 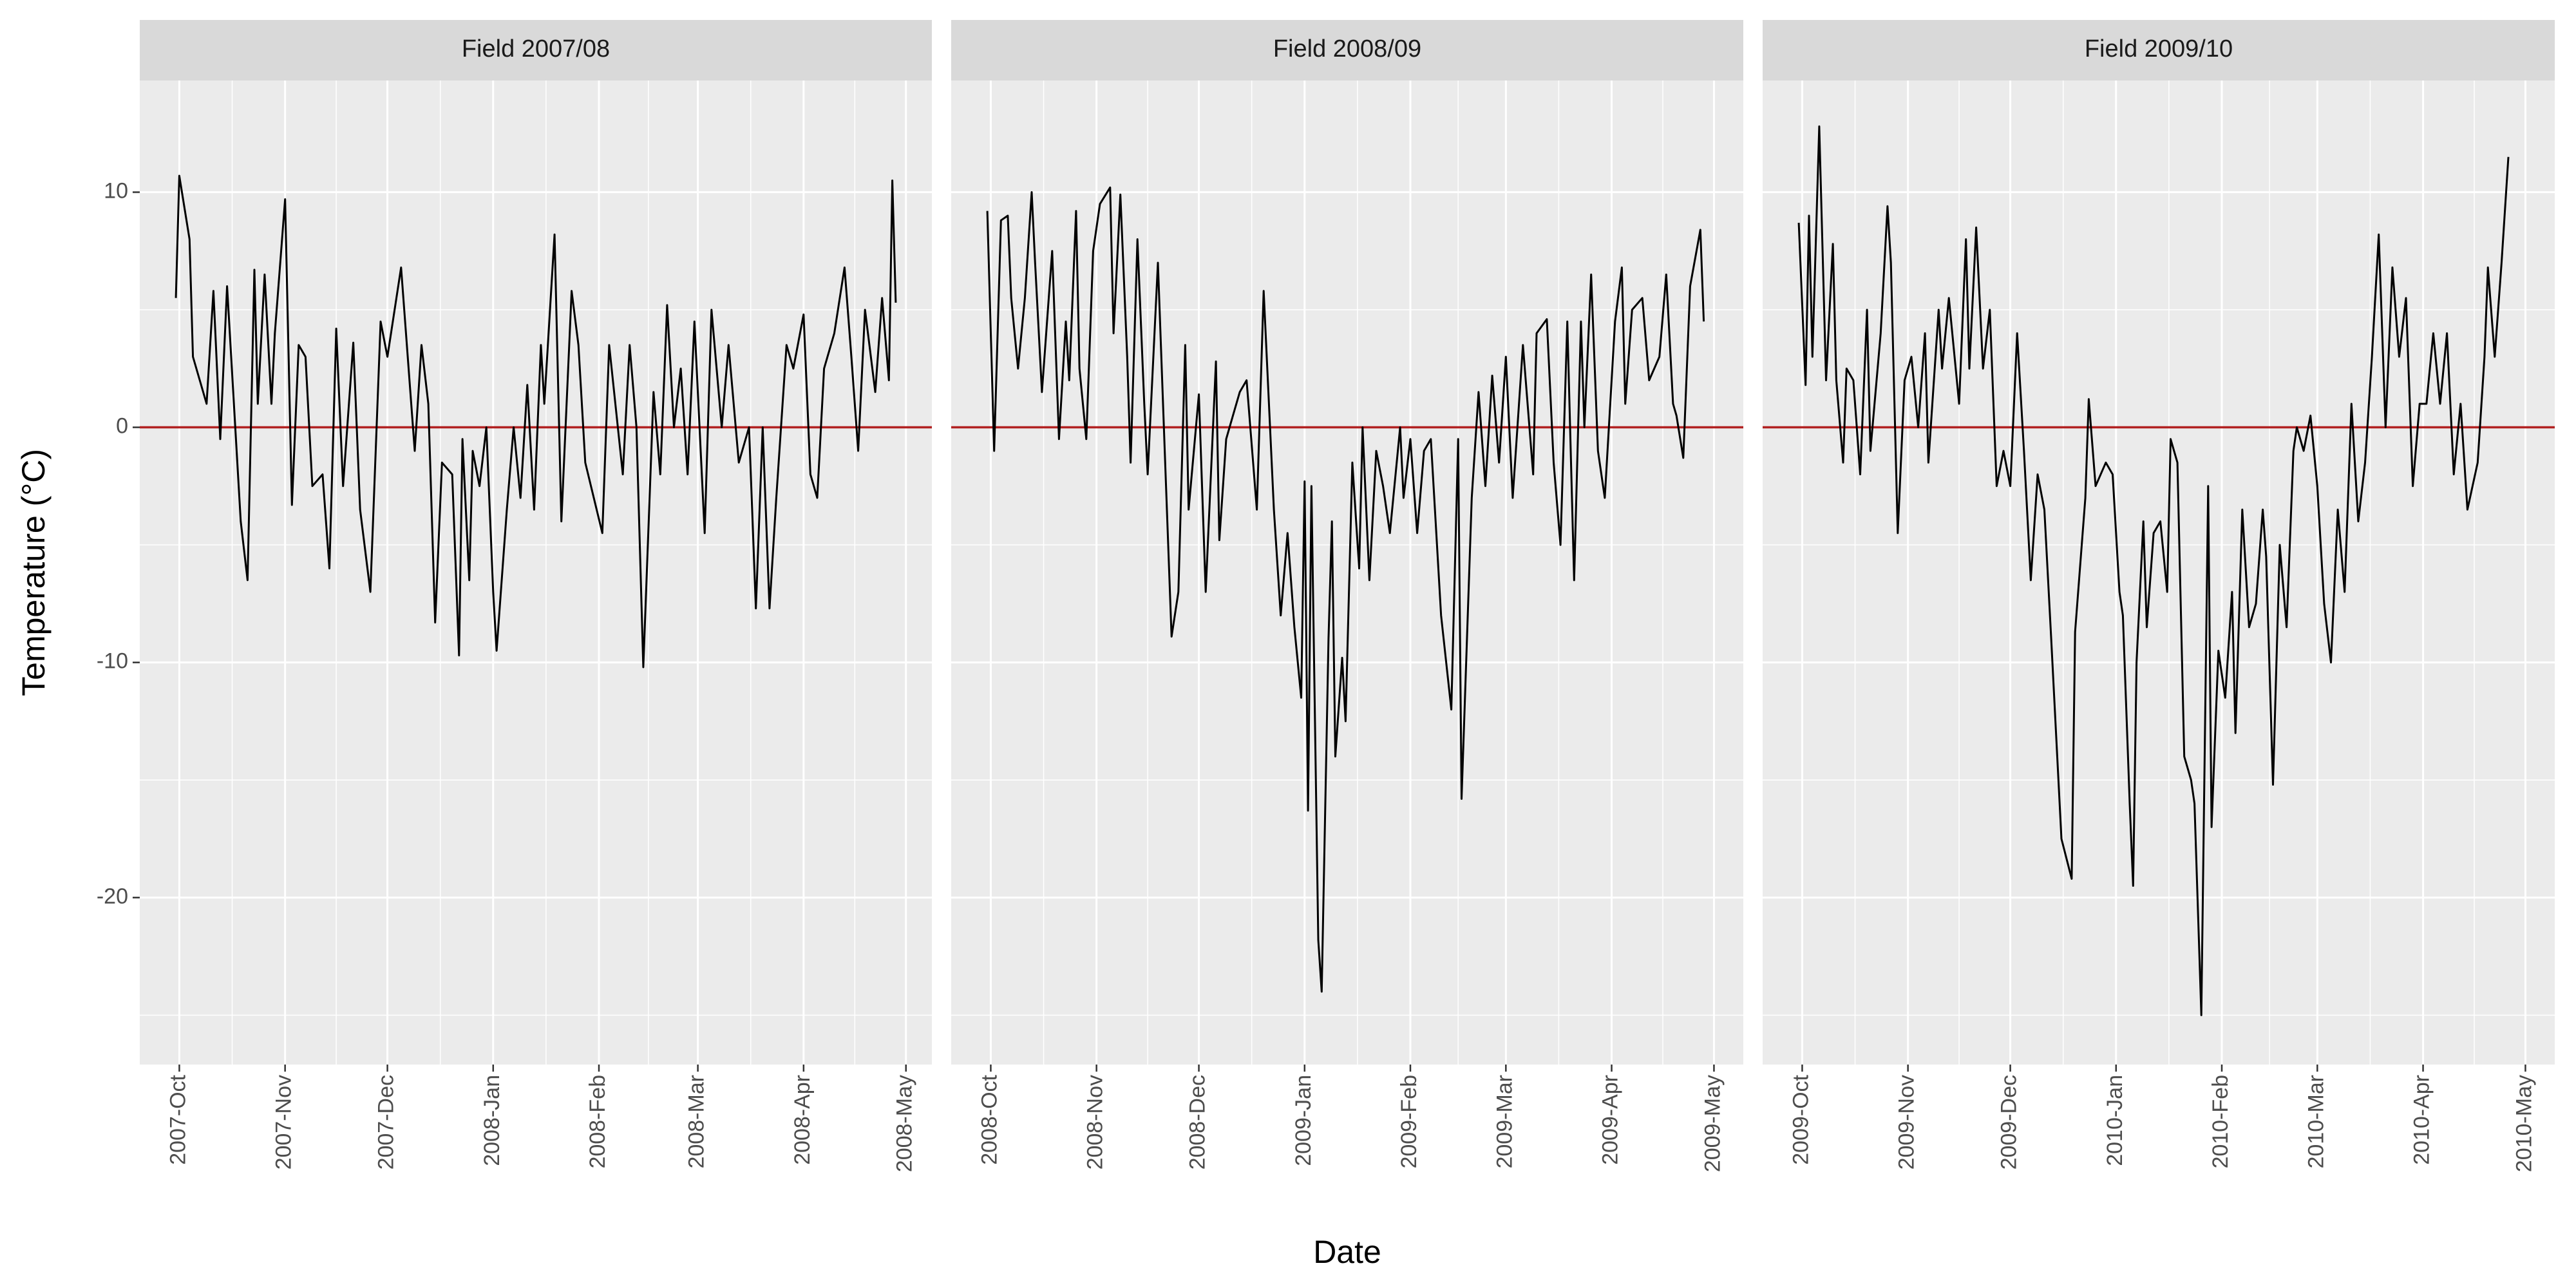 I want to click on x-tick-label: 2009-May, so click(x=1713, y=1124).